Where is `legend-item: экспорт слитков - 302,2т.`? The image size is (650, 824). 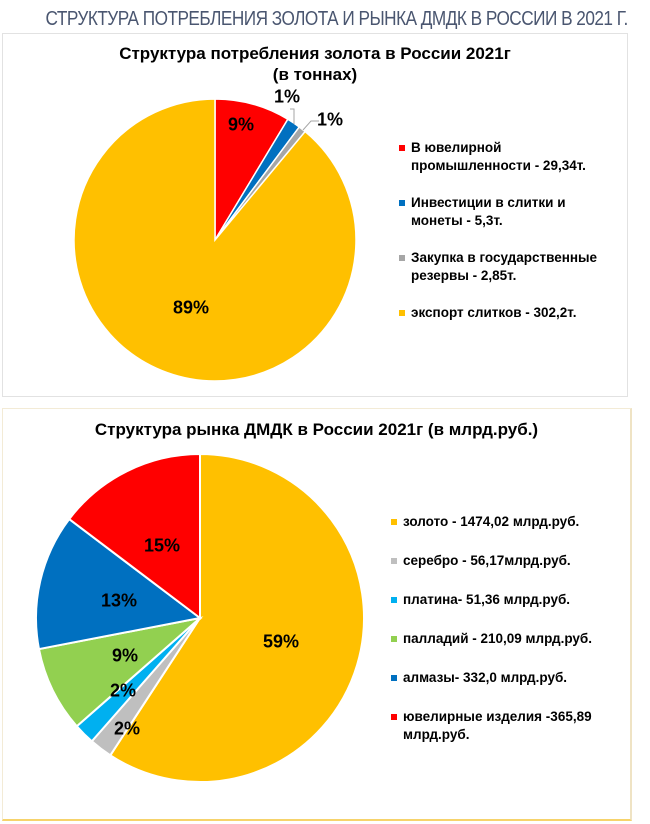
legend-item: экспорт слитков - 302,2т. is located at coordinates (498, 313).